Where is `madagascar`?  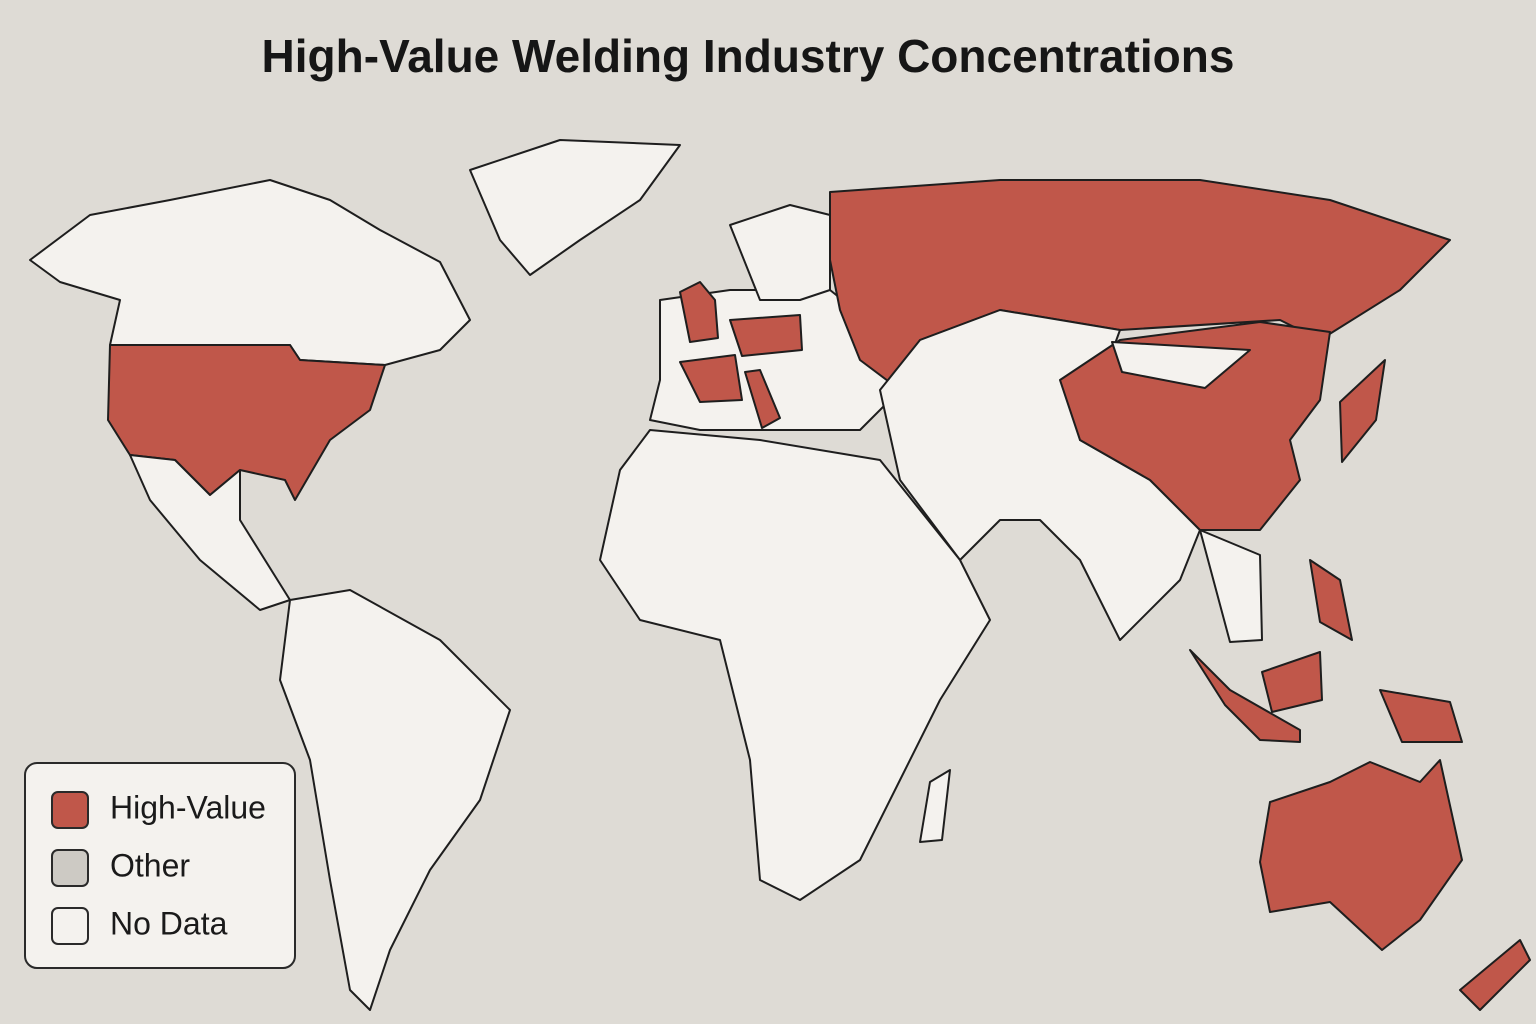
madagascar is located at coordinates (935, 806).